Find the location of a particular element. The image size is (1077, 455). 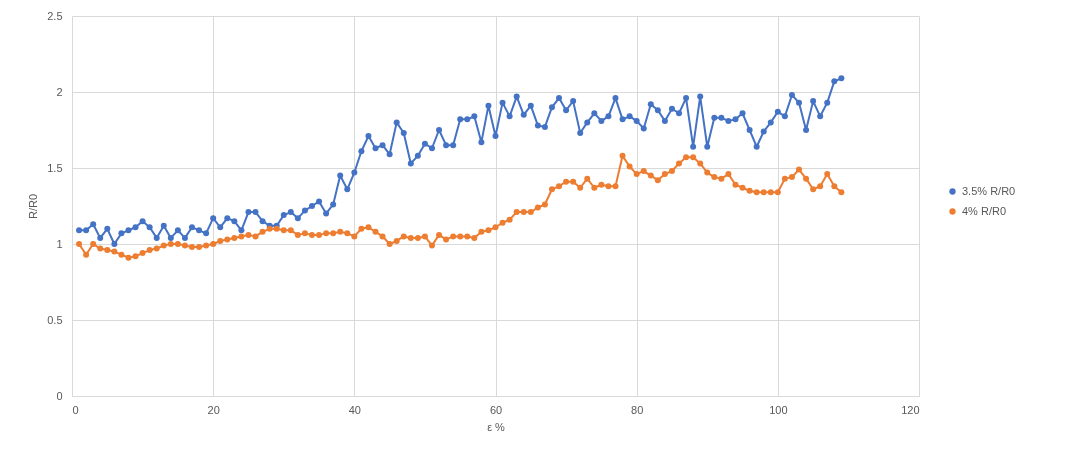

legend-label: 4% R/R0 is located at coordinates (984, 210).